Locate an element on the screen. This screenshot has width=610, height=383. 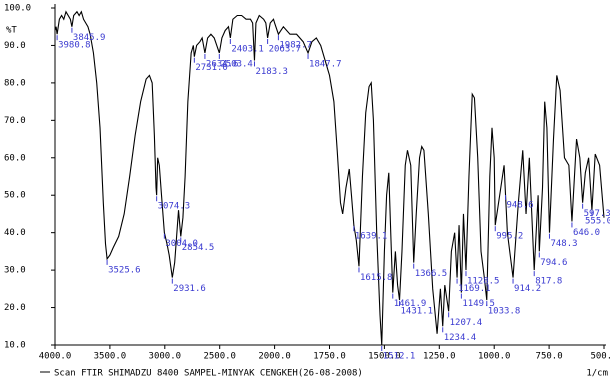
x-tick-label: 500.0 is located at coordinates (600, 357).